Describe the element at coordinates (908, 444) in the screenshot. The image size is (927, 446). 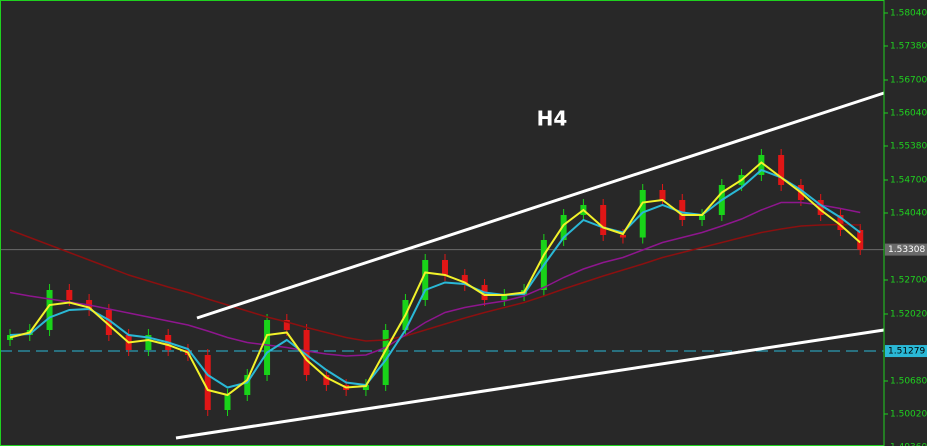
I see `y-tick-label: 1.49360` at that location.